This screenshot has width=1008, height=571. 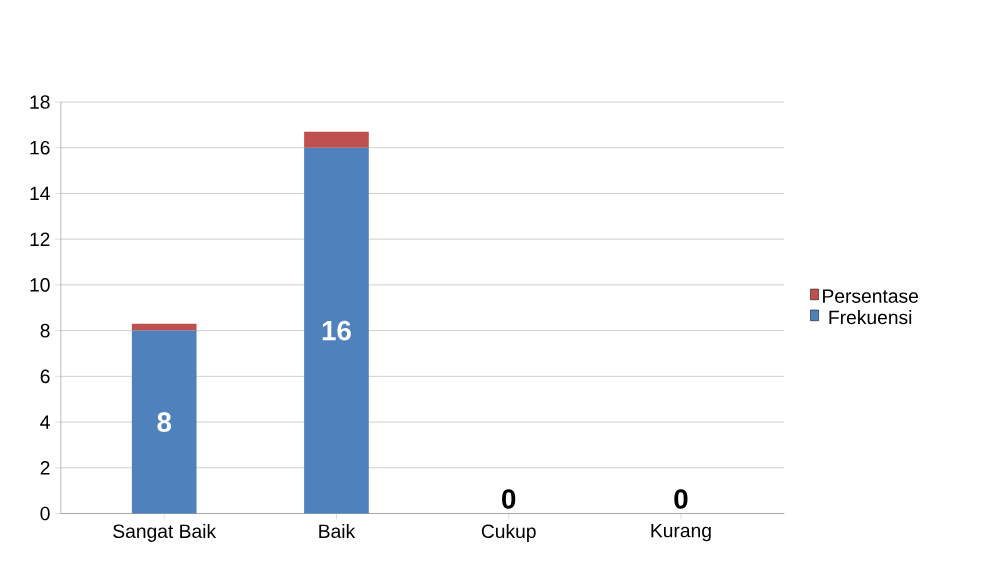 What do you see at coordinates (165, 533) in the screenshot?
I see `x-tick-label: Sangat Baik` at bounding box center [165, 533].